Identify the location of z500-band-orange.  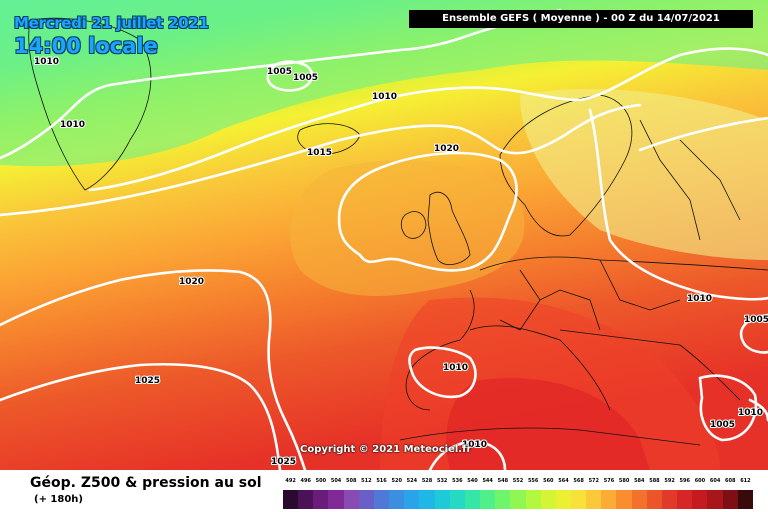
(407, 228).